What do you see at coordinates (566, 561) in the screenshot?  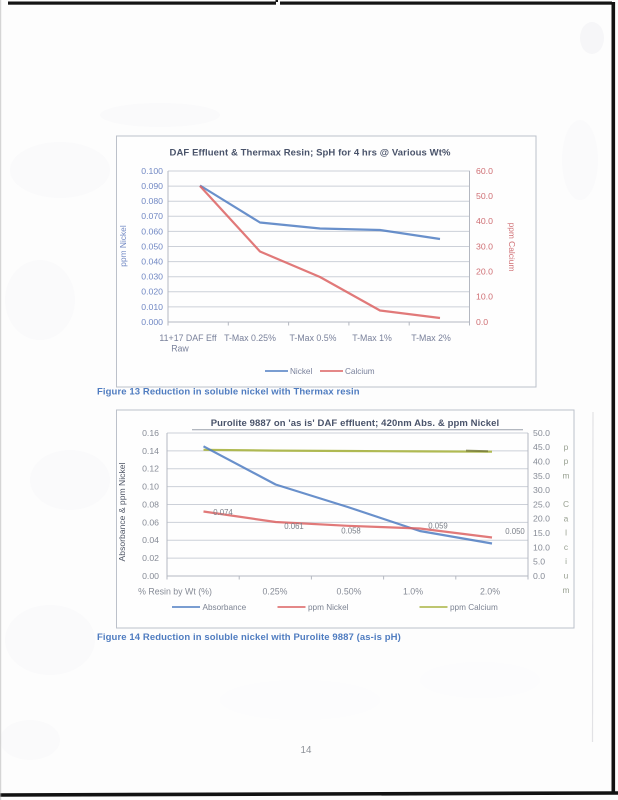 I see `svg-text: i` at bounding box center [566, 561].